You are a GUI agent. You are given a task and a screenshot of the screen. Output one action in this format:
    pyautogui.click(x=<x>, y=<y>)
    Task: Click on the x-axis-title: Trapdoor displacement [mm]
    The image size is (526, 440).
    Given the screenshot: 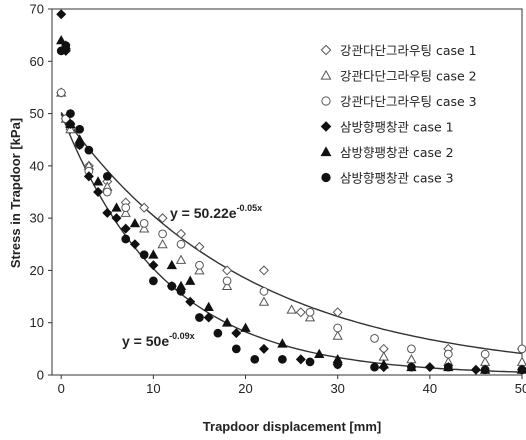 What is the action you would take?
    pyautogui.click(x=292, y=426)
    